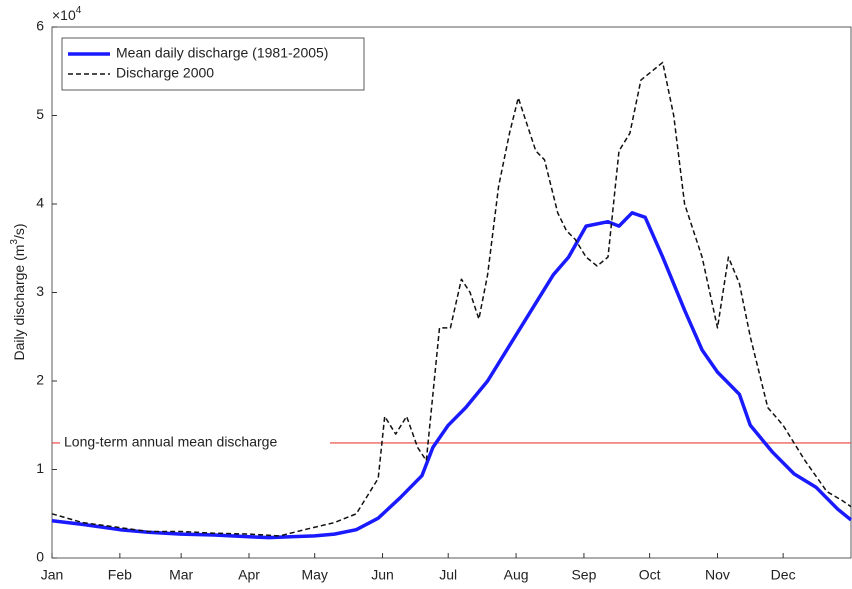 This screenshot has height=589, width=852. What do you see at coordinates (79, 10) in the screenshot?
I see `y-multiplier-exp: 4` at bounding box center [79, 10].